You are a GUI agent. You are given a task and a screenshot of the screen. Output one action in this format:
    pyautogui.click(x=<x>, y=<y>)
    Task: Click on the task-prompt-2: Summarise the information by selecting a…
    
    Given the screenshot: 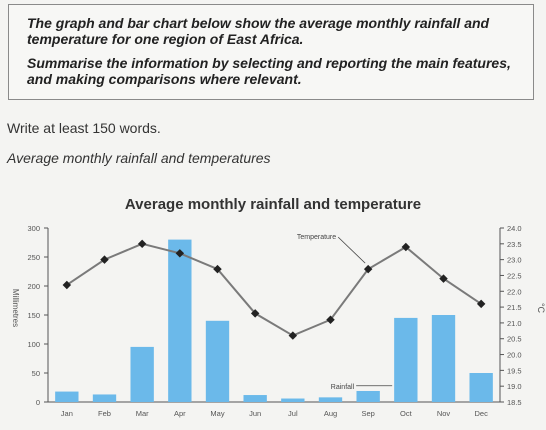 What is the action you would take?
    pyautogui.click(x=269, y=71)
    